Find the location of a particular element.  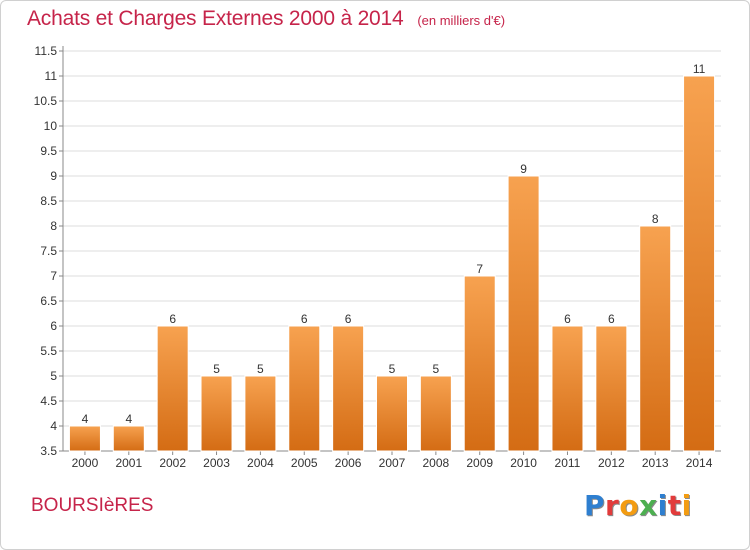

y-tick-label: 6.5 is located at coordinates (48, 301).